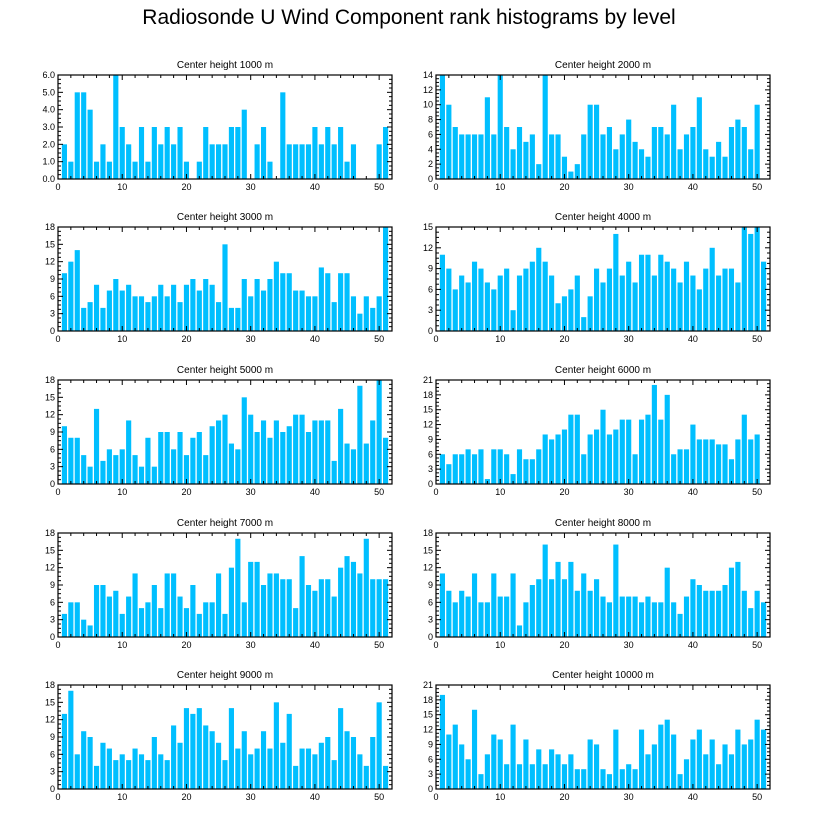 This screenshot has height=824, width=818. What do you see at coordinates (564, 492) in the screenshot?
I see `x-tick-label: 20` at bounding box center [564, 492].